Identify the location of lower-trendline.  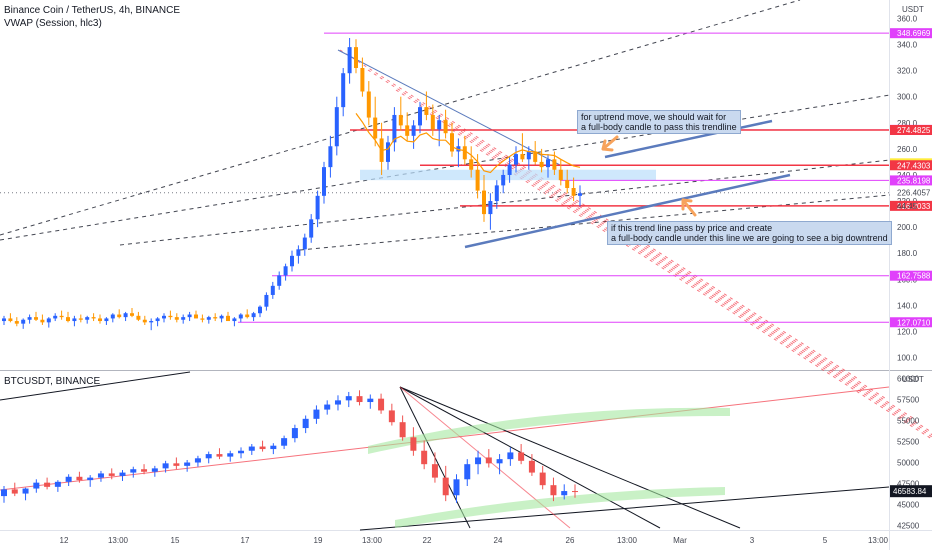
(627, 211).